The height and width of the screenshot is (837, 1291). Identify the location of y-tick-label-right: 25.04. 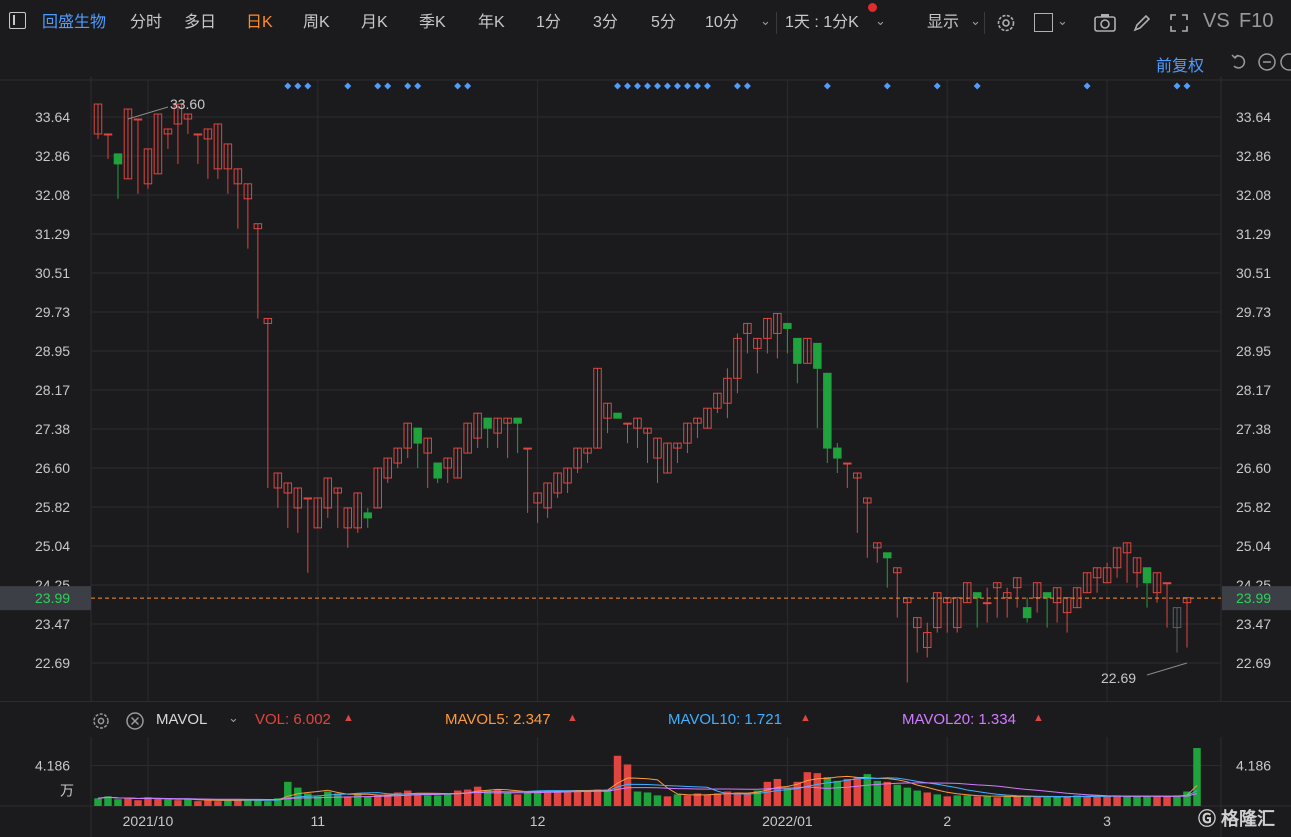
(1253, 546).